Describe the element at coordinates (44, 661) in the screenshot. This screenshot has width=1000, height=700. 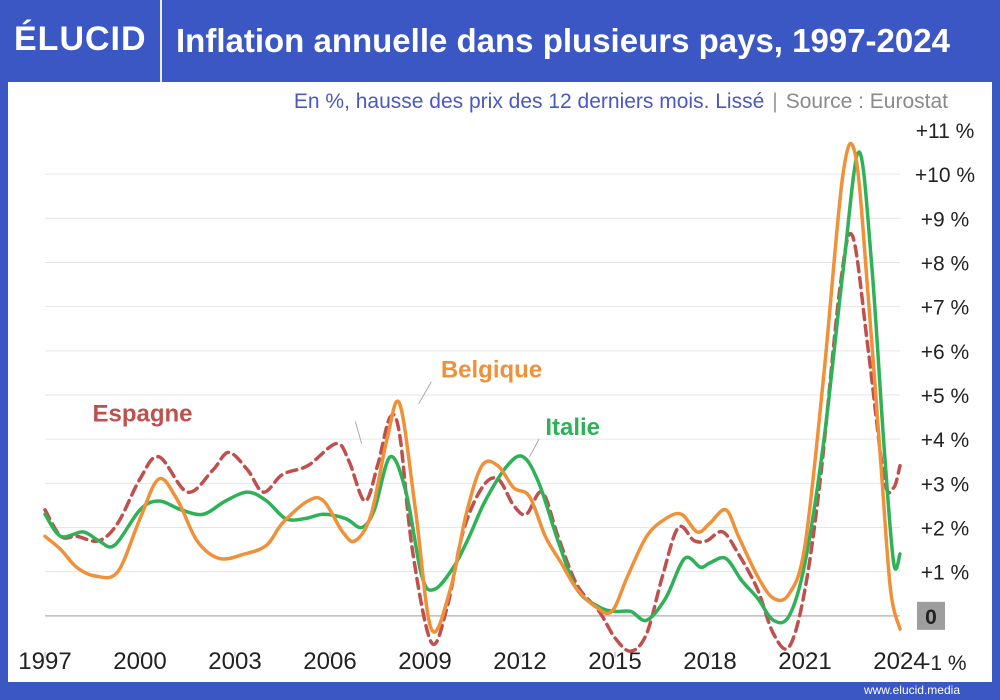
I see `x-tick-label: 1997` at that location.